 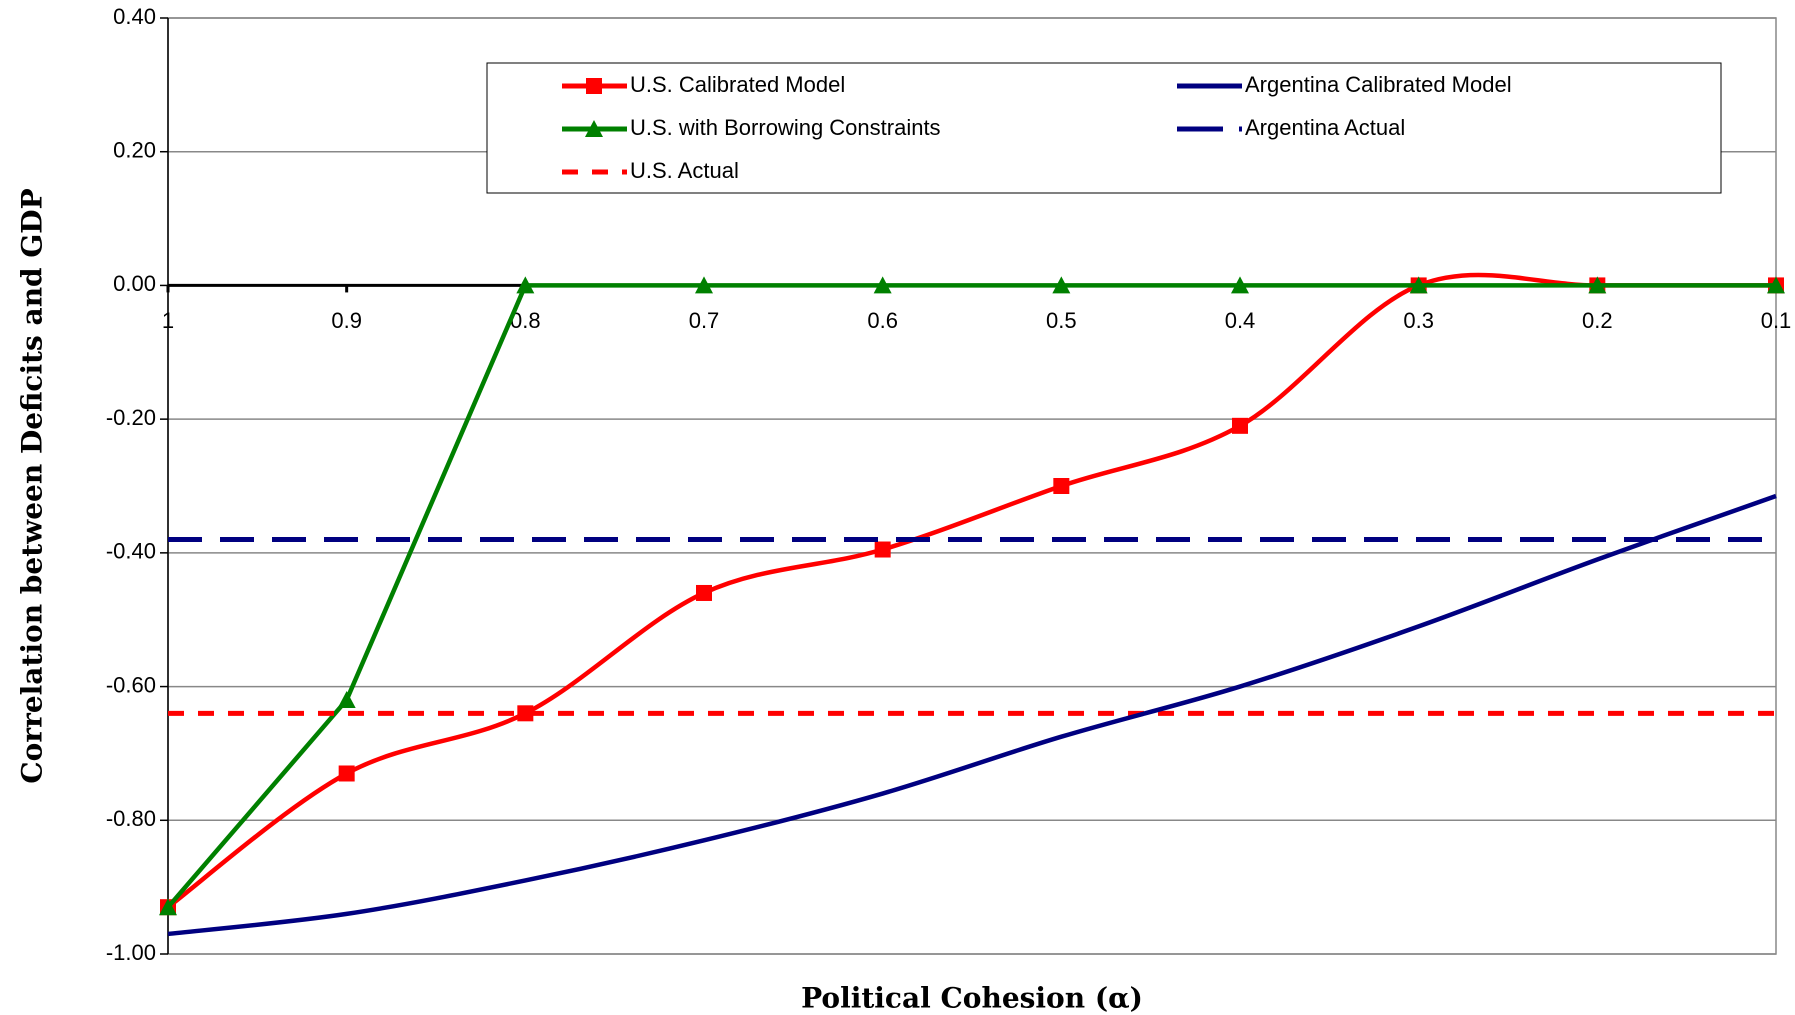 I want to click on legend-label: Argentina Calibrated Model, so click(x=1378, y=84).